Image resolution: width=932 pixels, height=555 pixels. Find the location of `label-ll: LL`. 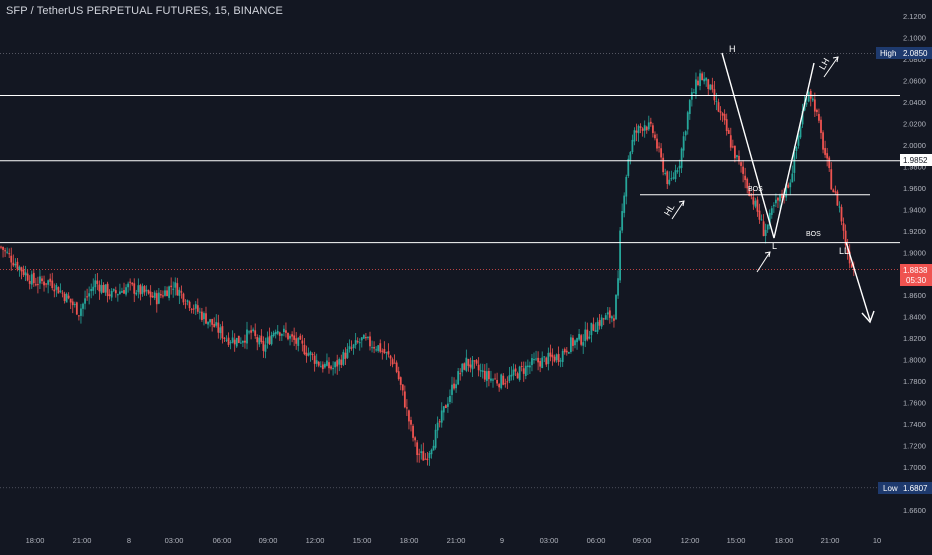

label-ll: LL is located at coordinates (844, 251).